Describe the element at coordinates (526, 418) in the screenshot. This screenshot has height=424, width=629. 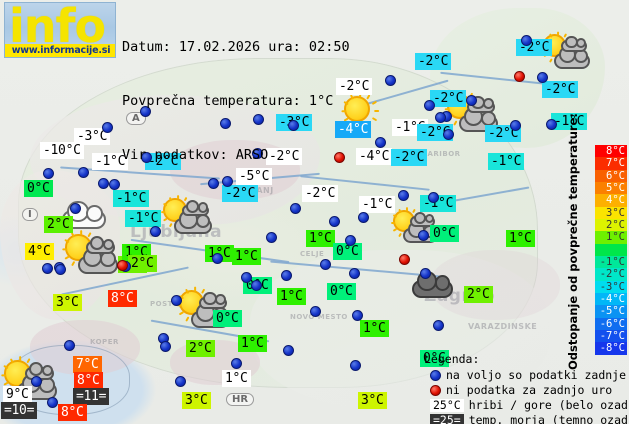
I see `legend-row-sea: =25= temp. morja (temno ozadje)` at that location.